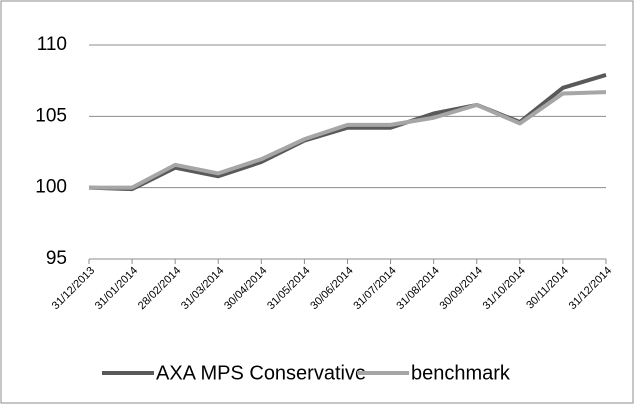 Image resolution: width=634 pixels, height=404 pixels. What do you see at coordinates (56, 258) in the screenshot?
I see `y-tick-label: 95` at bounding box center [56, 258].